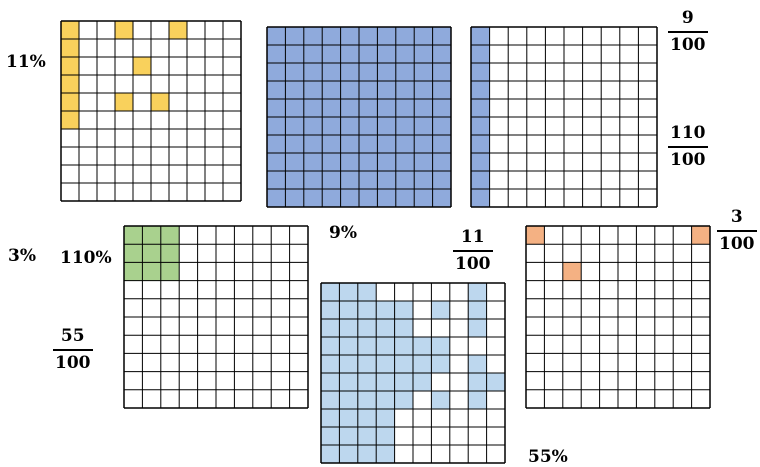 The height and width of the screenshot is (467, 760). Describe the element at coordinates (73, 350) in the screenshot. I see `fraction-55-over-100: 55 100` at that location.